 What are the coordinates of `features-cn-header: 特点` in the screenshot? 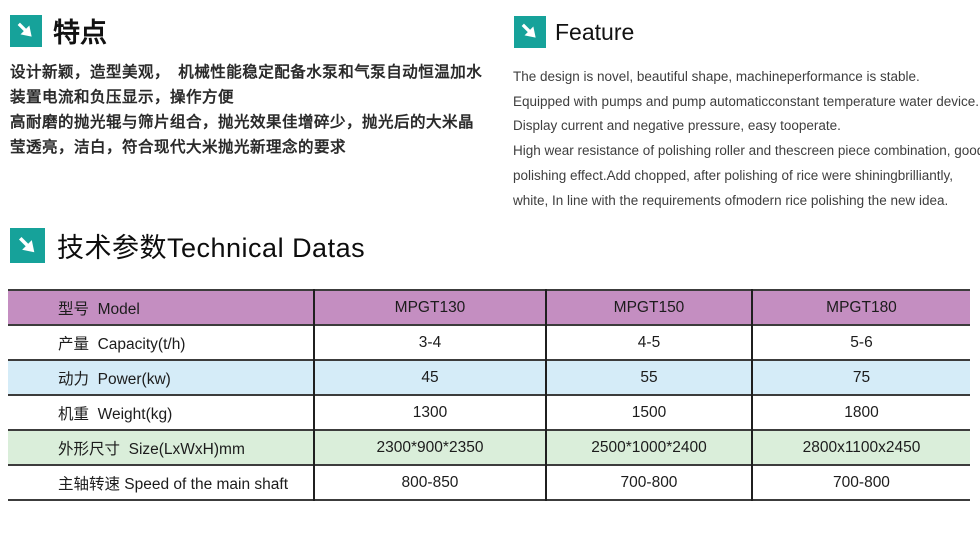 It's located at (58, 30).